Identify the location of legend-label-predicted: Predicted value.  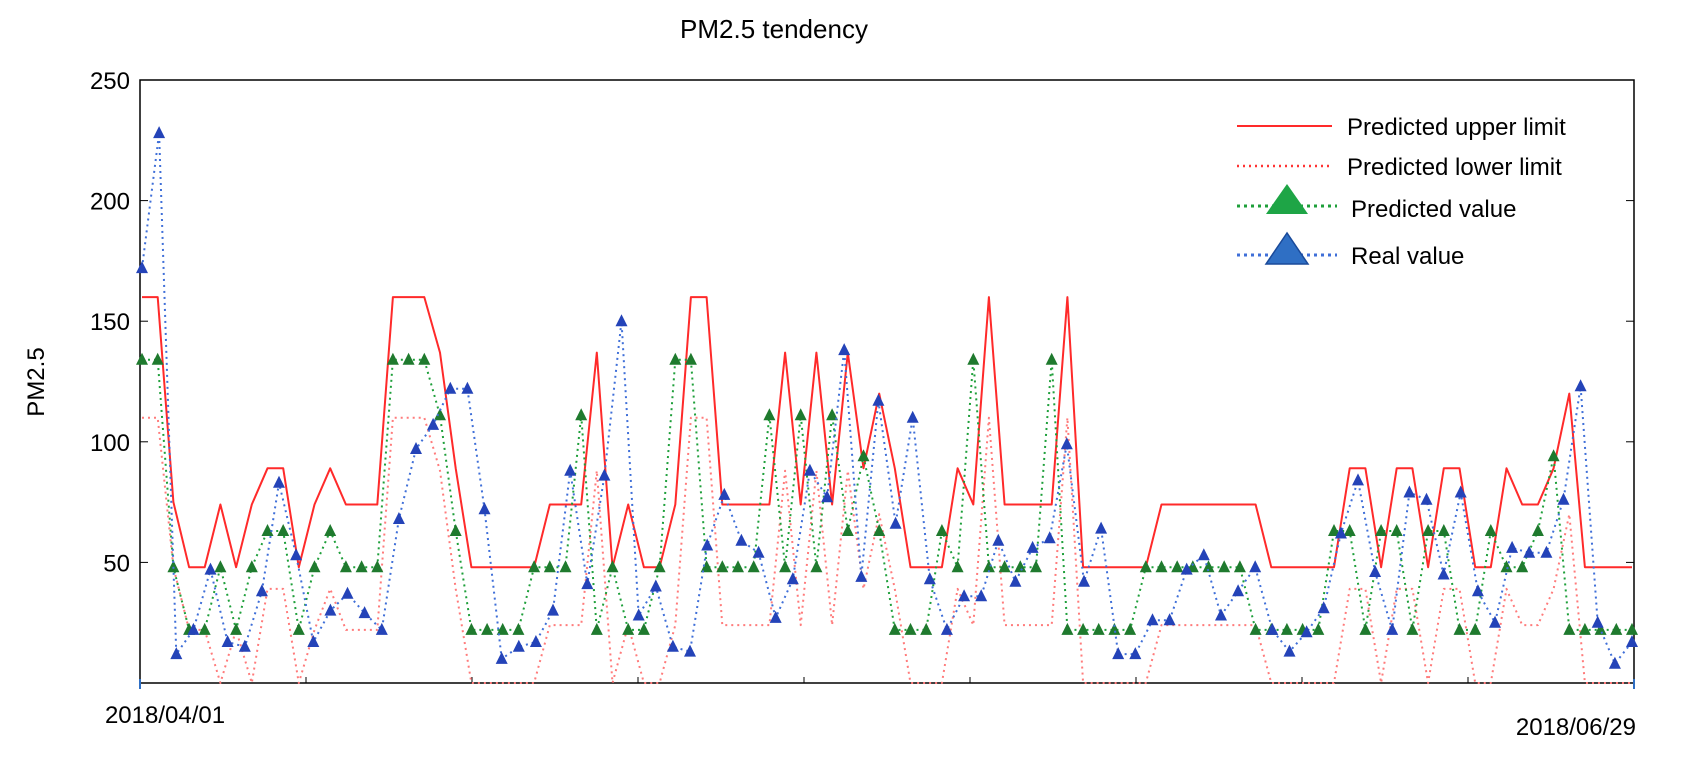
(1433, 209).